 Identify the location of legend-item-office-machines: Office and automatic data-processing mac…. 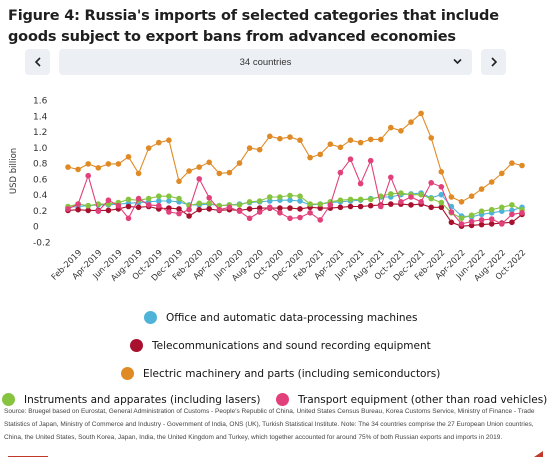
(280, 317).